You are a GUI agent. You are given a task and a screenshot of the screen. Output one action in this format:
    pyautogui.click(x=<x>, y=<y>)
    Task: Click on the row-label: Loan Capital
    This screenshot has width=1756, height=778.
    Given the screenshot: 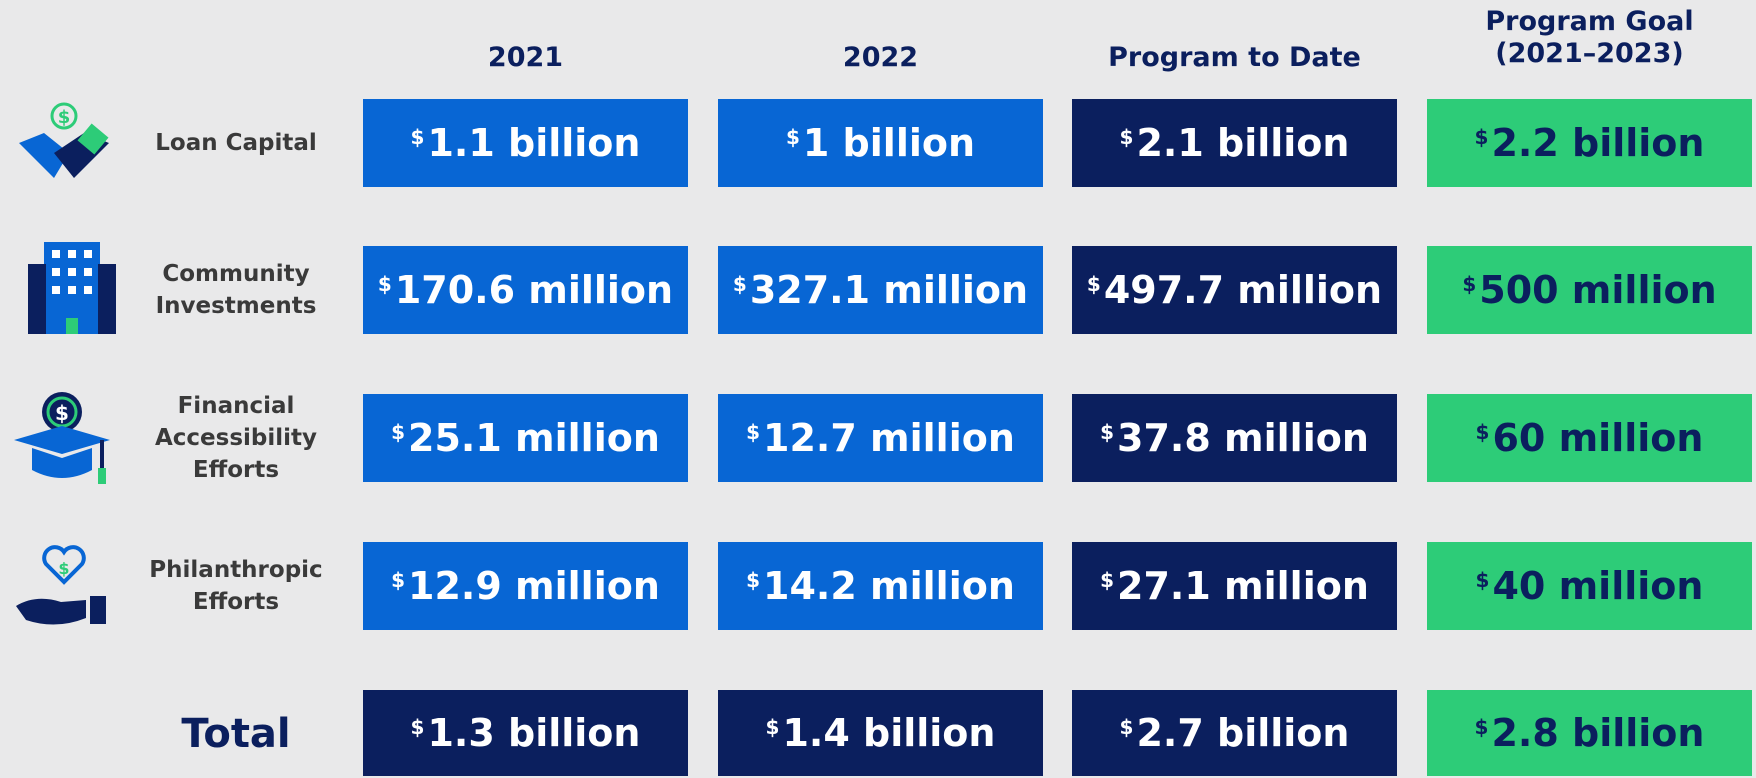 What is the action you would take?
    pyautogui.click(x=236, y=143)
    